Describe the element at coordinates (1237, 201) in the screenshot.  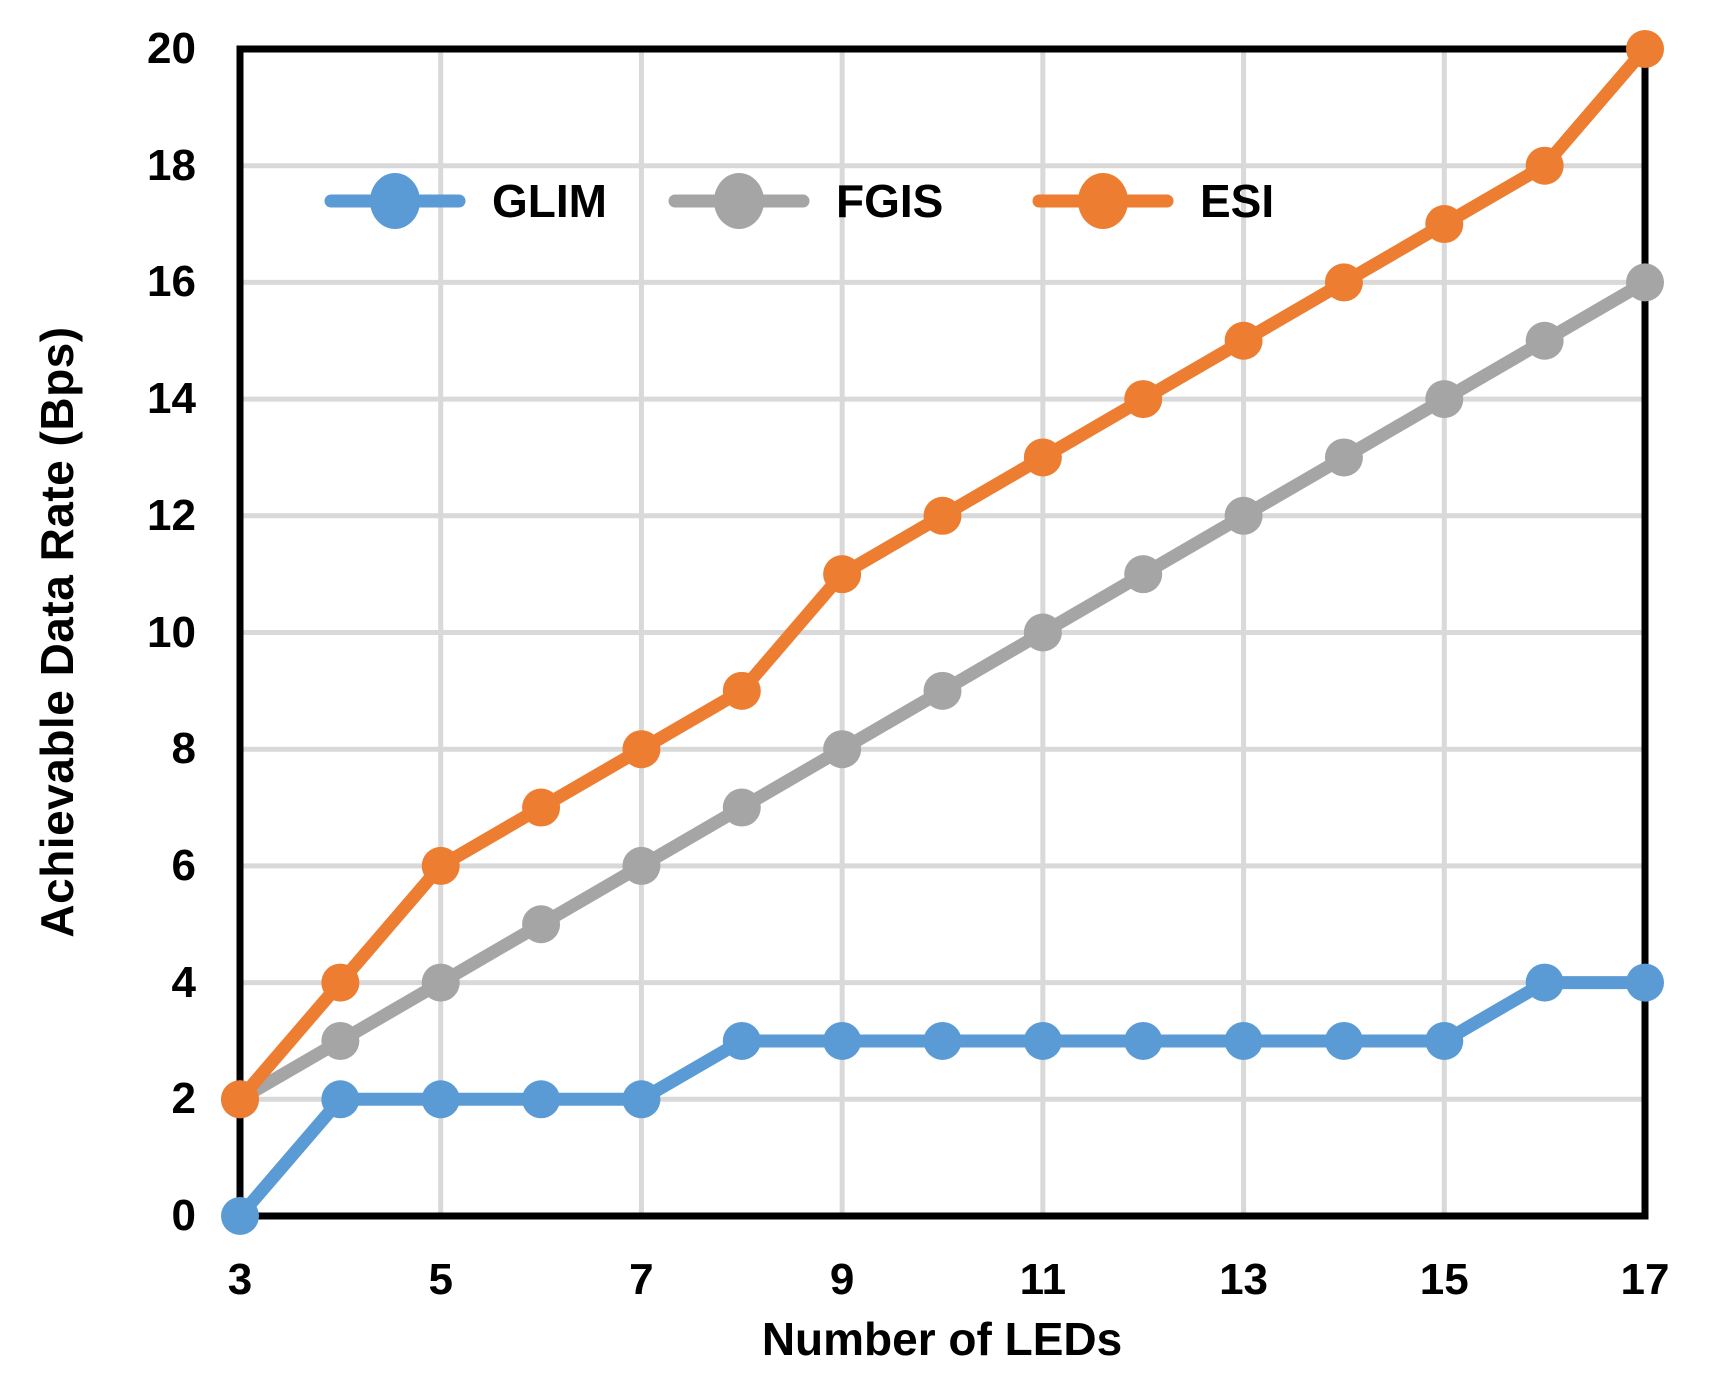
I see `legend-label: ESI` at that location.